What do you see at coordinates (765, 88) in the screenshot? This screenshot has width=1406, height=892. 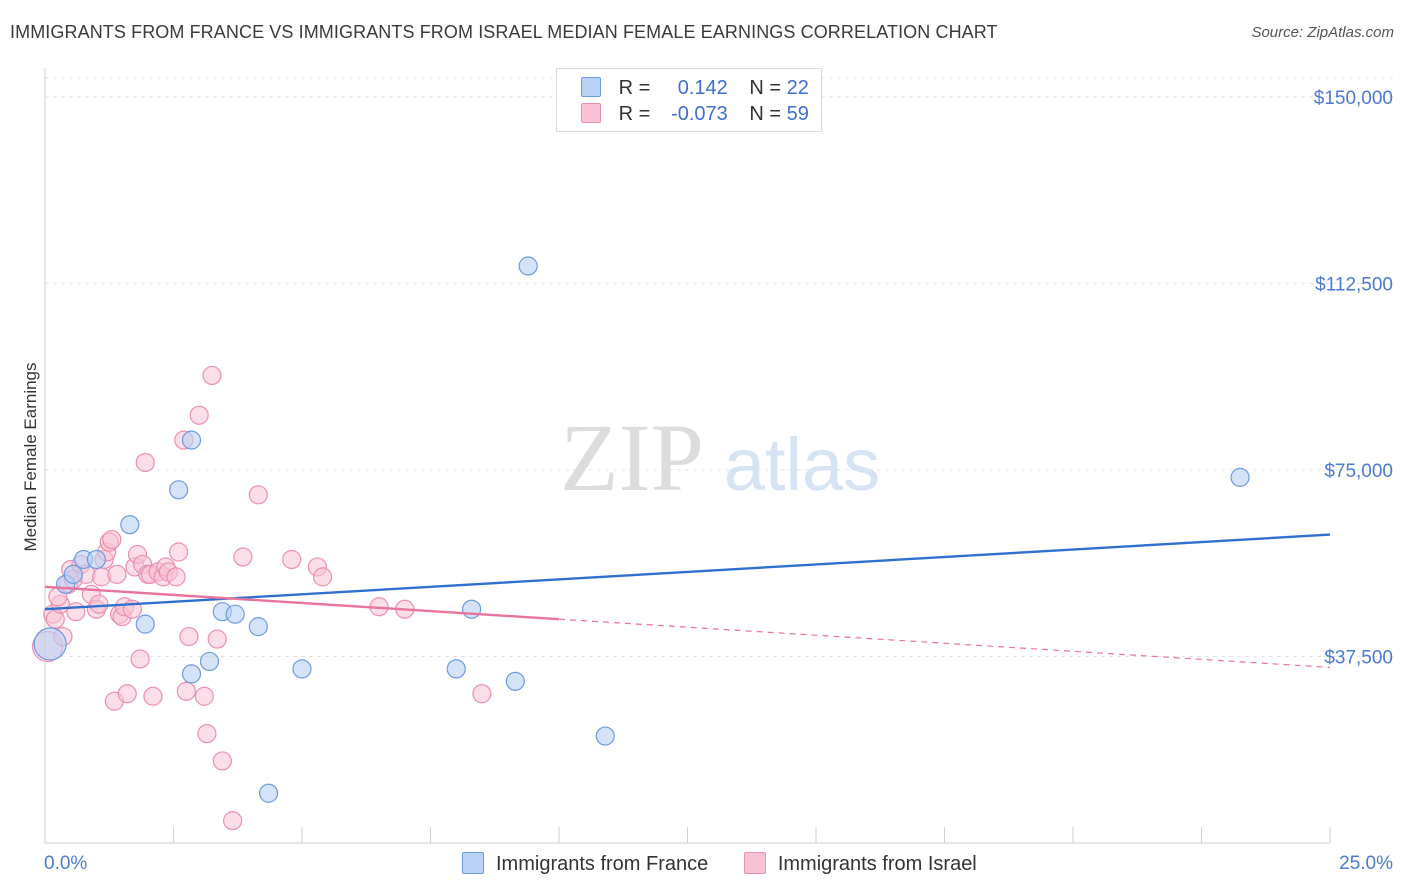 I see `france-n-label: N =` at bounding box center [765, 88].